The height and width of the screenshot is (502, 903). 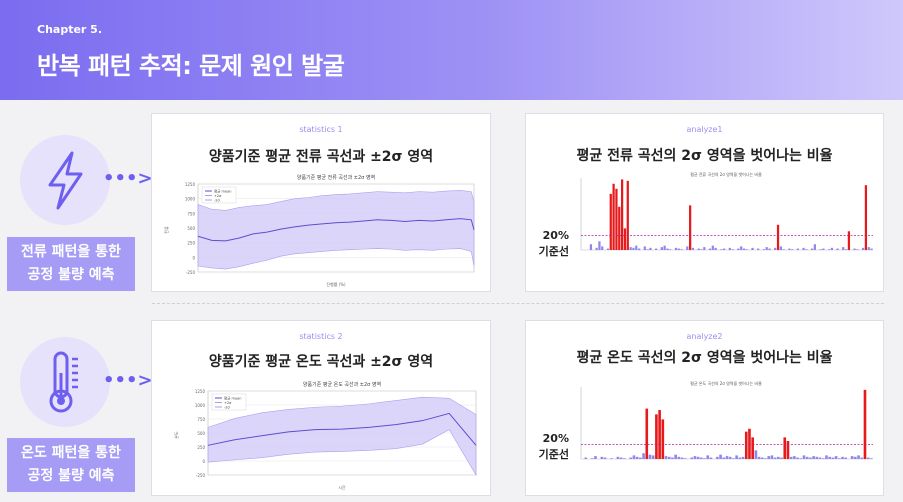 What do you see at coordinates (726, 211) in the screenshot?
I see `current-exceed-bar-chart: 평균 전류 곡선의 2σ 영역을 벗어나는 비율` at bounding box center [726, 211].